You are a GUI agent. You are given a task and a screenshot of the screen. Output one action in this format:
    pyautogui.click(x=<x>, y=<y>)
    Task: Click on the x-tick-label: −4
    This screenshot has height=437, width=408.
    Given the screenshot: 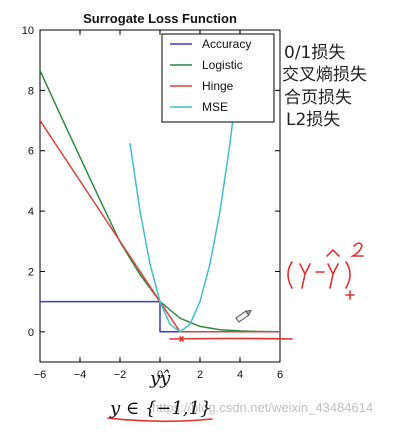 What is the action you would take?
    pyautogui.click(x=80, y=375)
    